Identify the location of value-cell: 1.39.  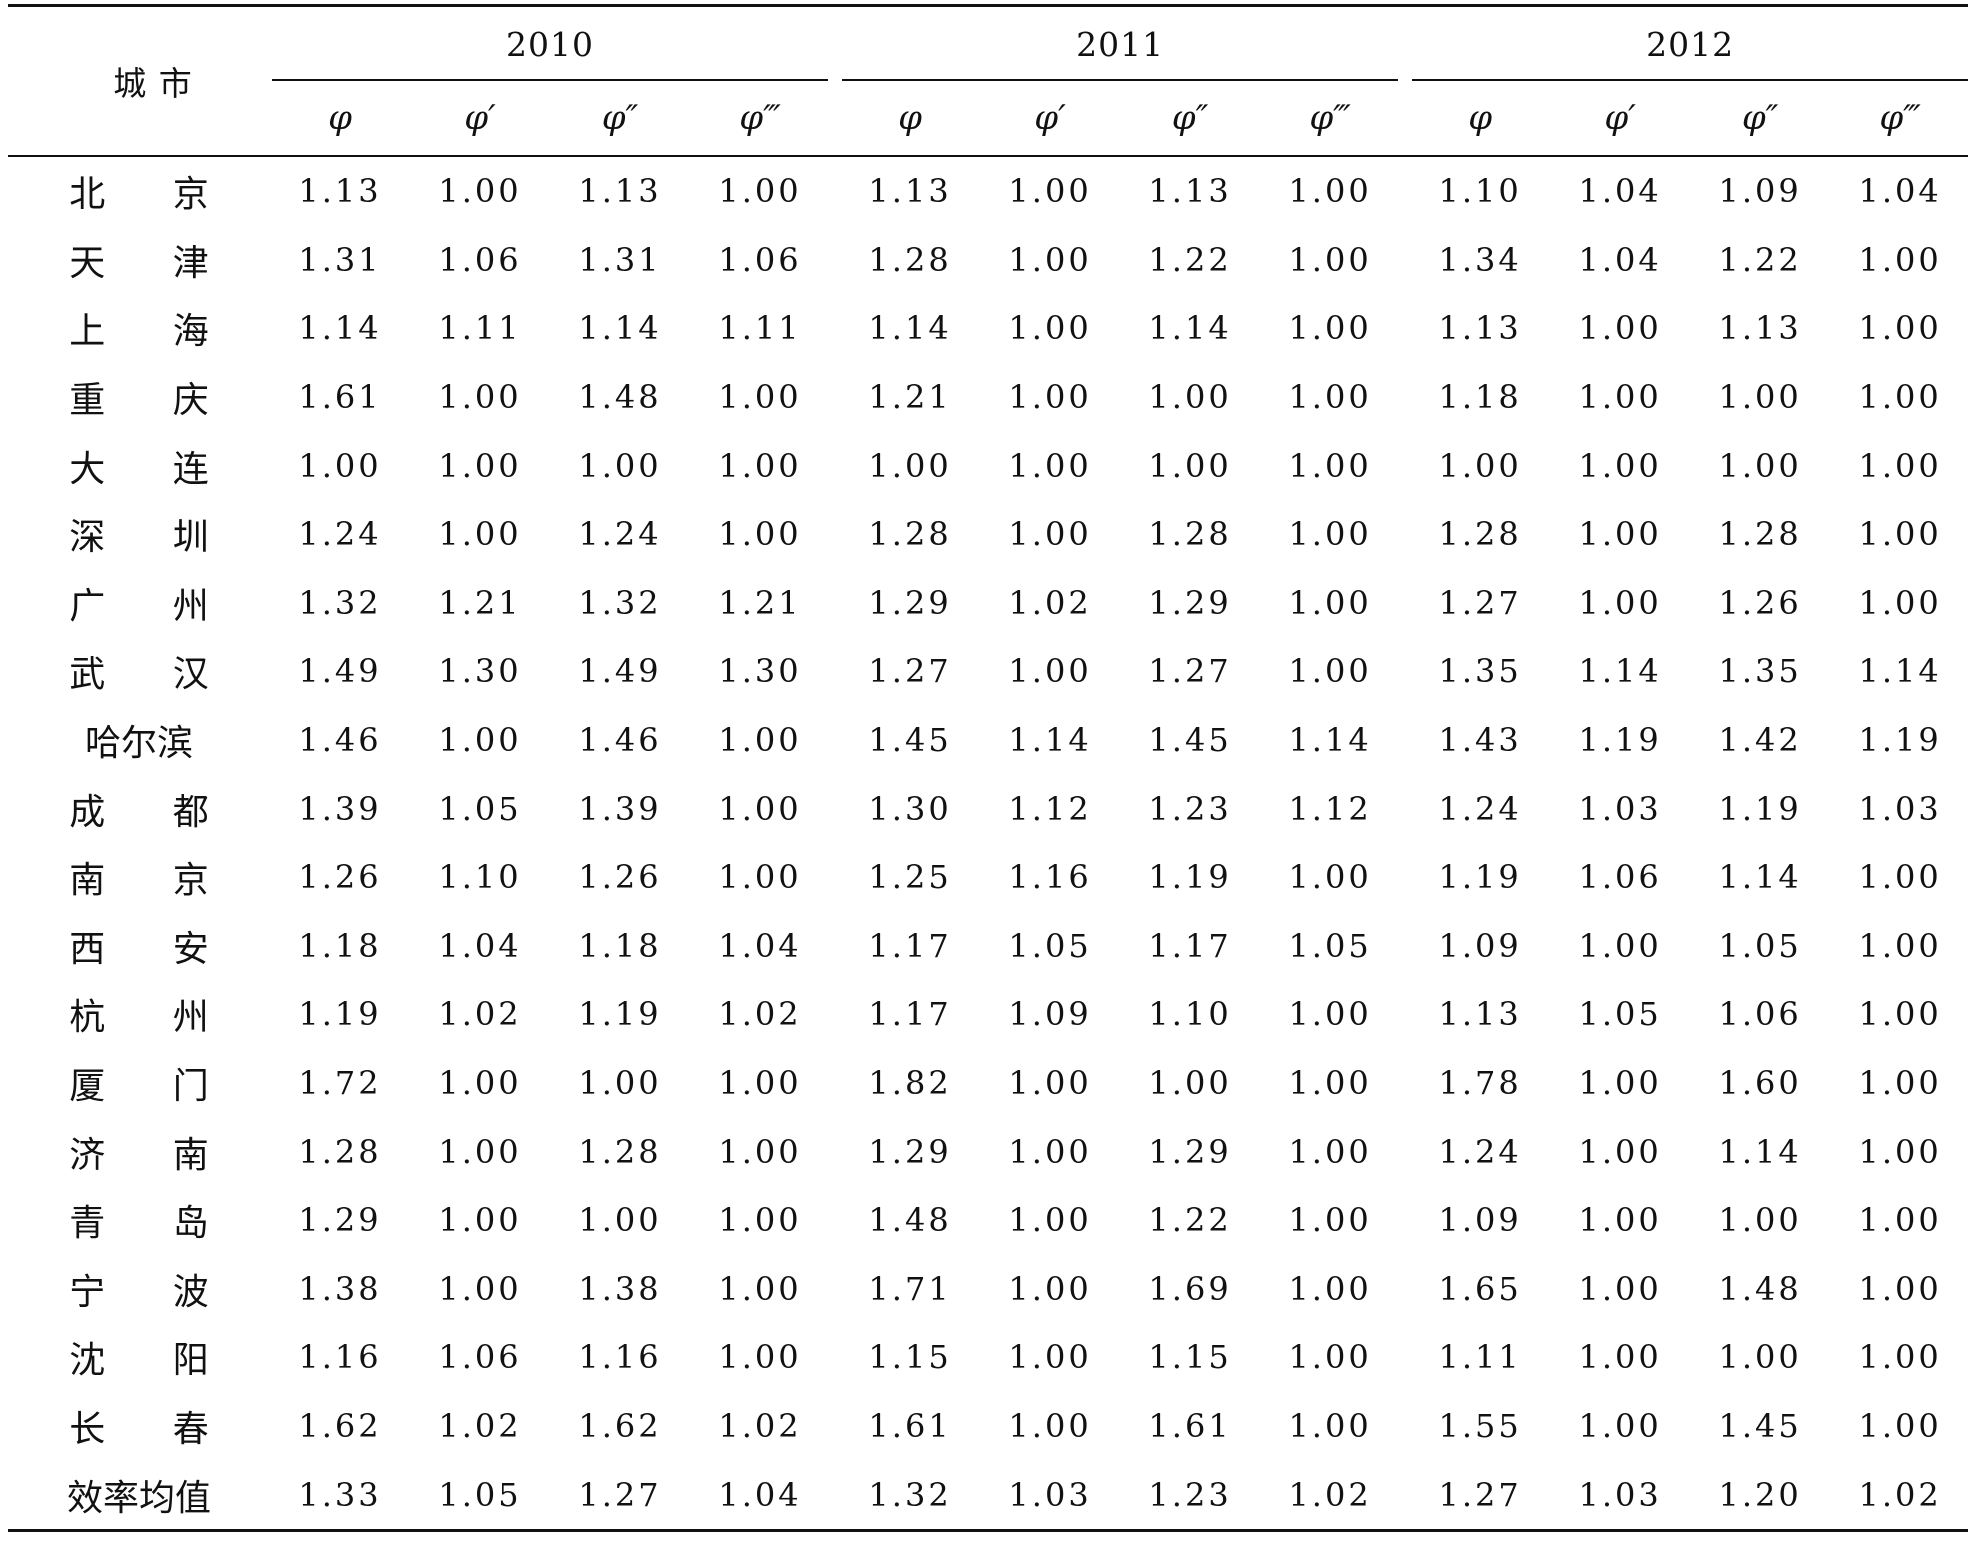
(620, 808).